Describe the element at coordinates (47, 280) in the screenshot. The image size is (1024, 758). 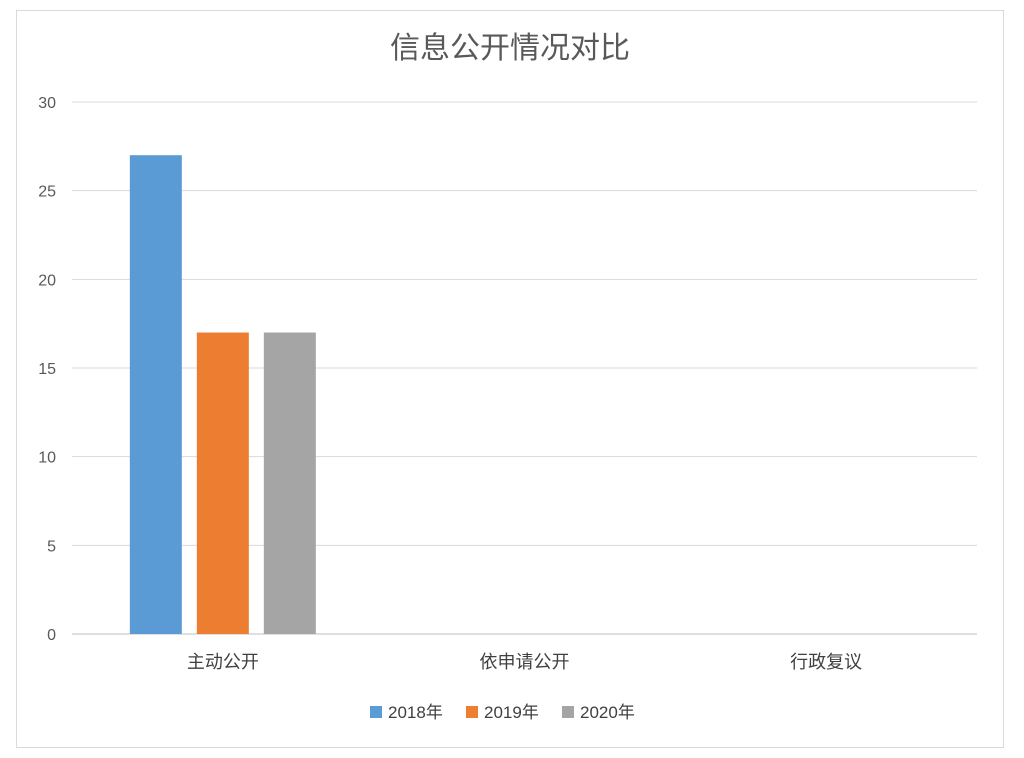
I see `y-tick-label: 20` at that location.